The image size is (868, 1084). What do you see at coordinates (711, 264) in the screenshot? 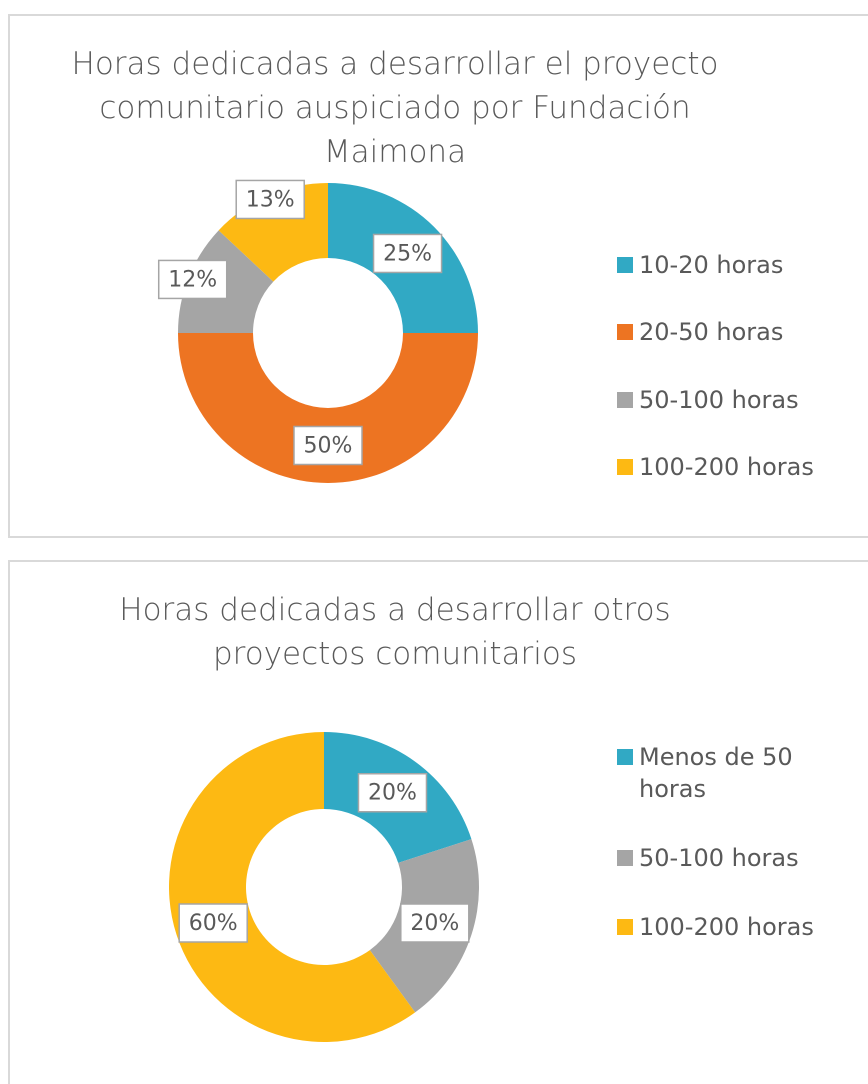
I see `legend-text: 10-20 horas` at bounding box center [711, 264].